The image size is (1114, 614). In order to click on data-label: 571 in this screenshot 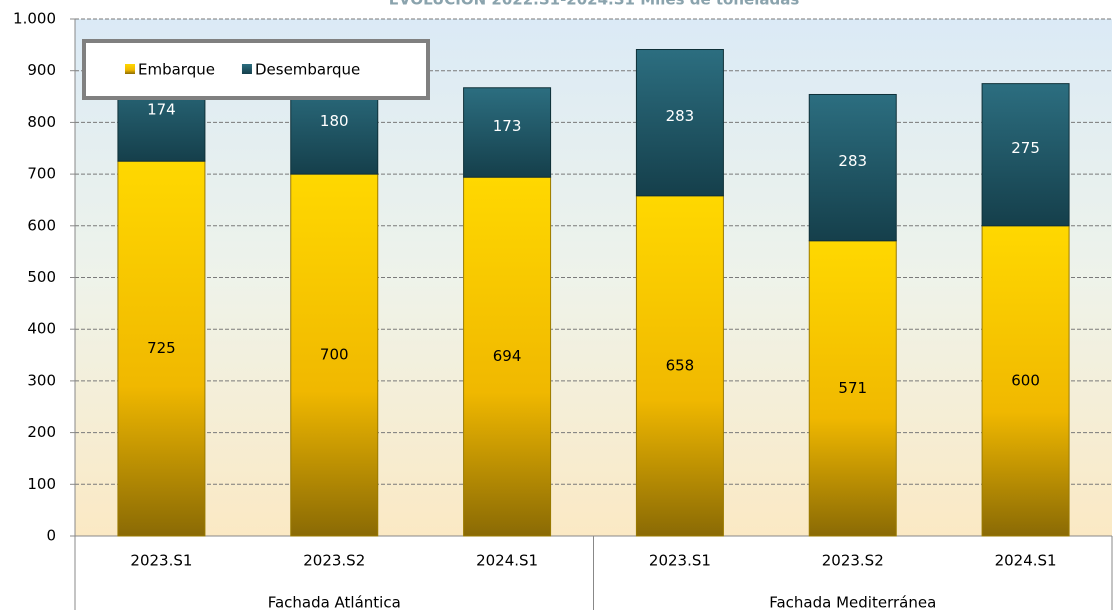, I will do `click(852, 388)`.